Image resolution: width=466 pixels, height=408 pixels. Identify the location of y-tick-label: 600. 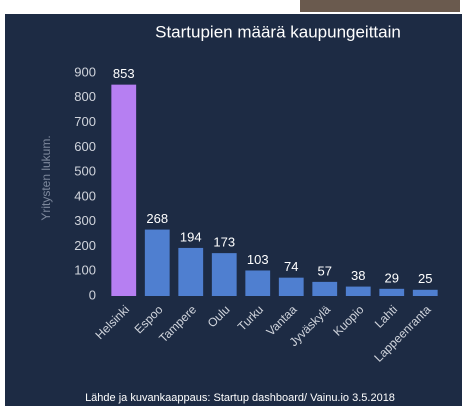
(85, 146).